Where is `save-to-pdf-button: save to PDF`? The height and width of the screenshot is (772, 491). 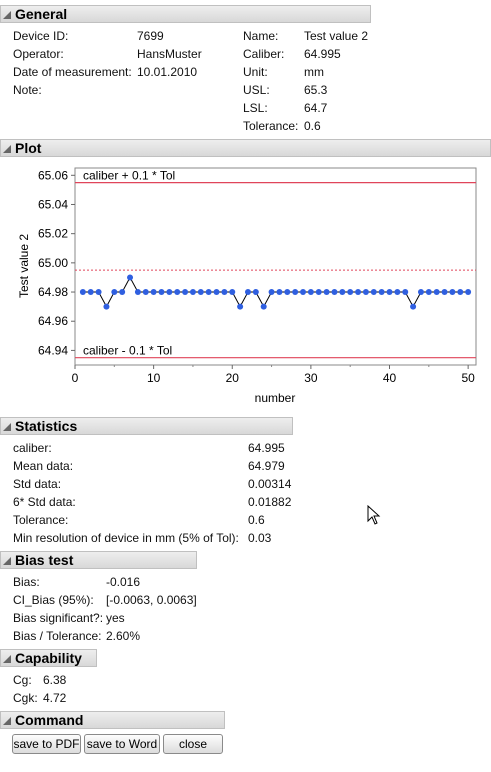
save-to-pdf-button: save to PDF is located at coordinates (46, 744).